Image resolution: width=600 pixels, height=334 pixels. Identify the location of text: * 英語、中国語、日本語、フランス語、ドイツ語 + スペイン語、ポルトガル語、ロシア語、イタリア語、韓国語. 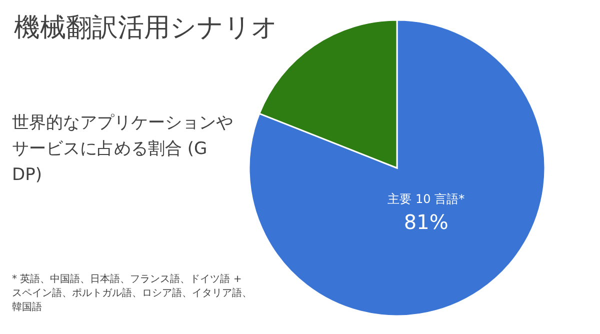
(132, 293).